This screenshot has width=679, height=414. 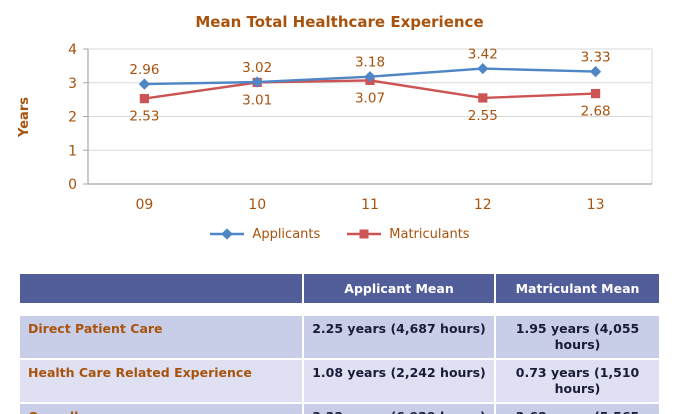 What do you see at coordinates (596, 112) in the screenshot?
I see `data-point-label: 2.68` at bounding box center [596, 112].